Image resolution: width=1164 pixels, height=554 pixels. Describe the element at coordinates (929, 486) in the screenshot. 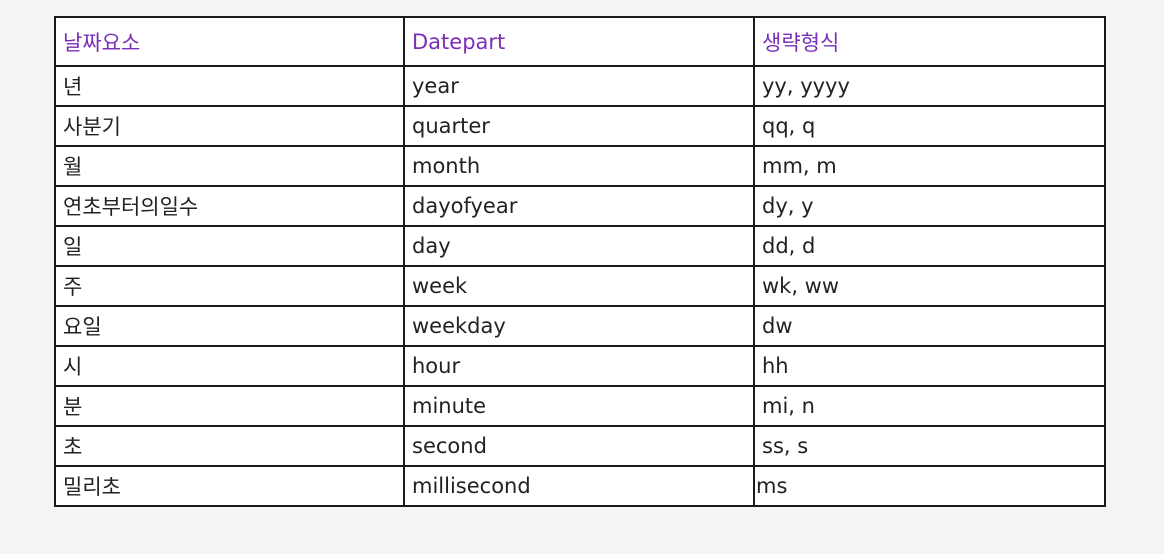

I see `abbreviation-cell: ms` at that location.